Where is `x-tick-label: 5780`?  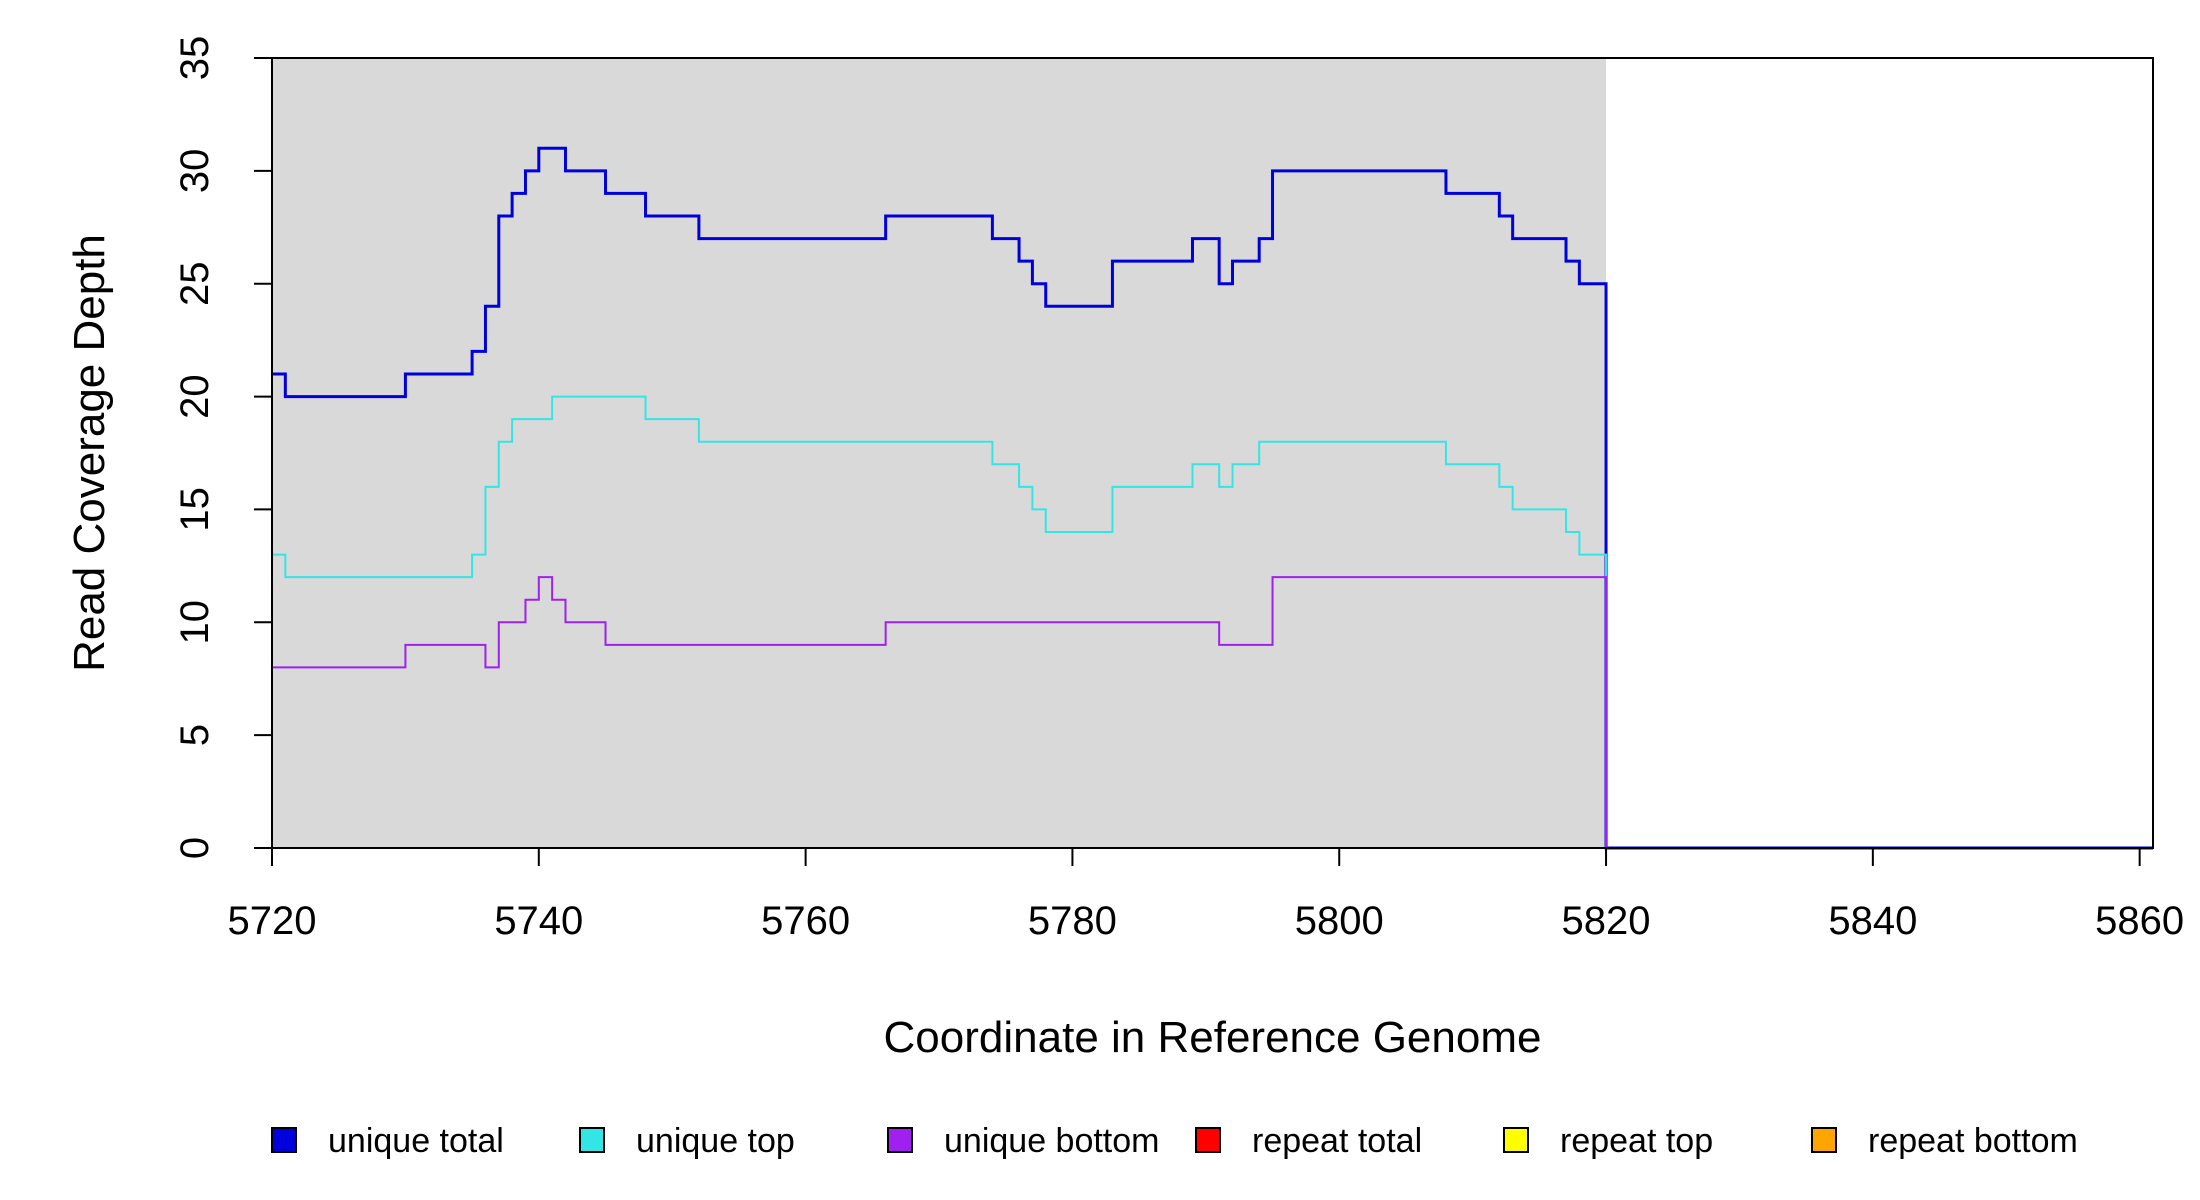 x-tick-label: 5780 is located at coordinates (1072, 921).